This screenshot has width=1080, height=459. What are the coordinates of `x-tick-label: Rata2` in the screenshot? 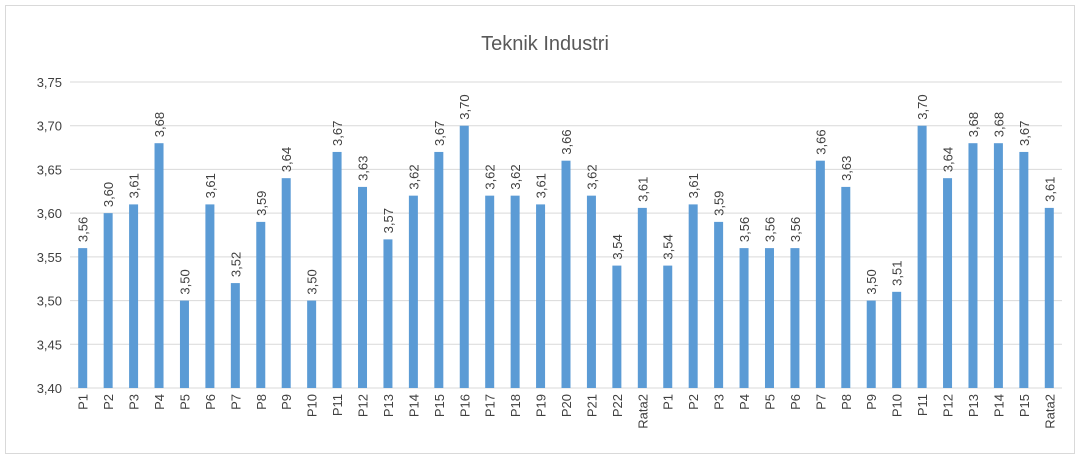 It's located at (1049, 411).